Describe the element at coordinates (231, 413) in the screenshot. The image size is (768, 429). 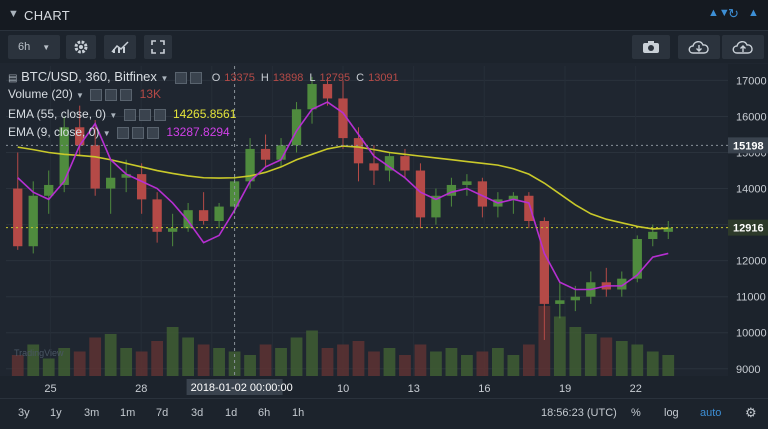
I see `range-button-1d: 1d` at that location.